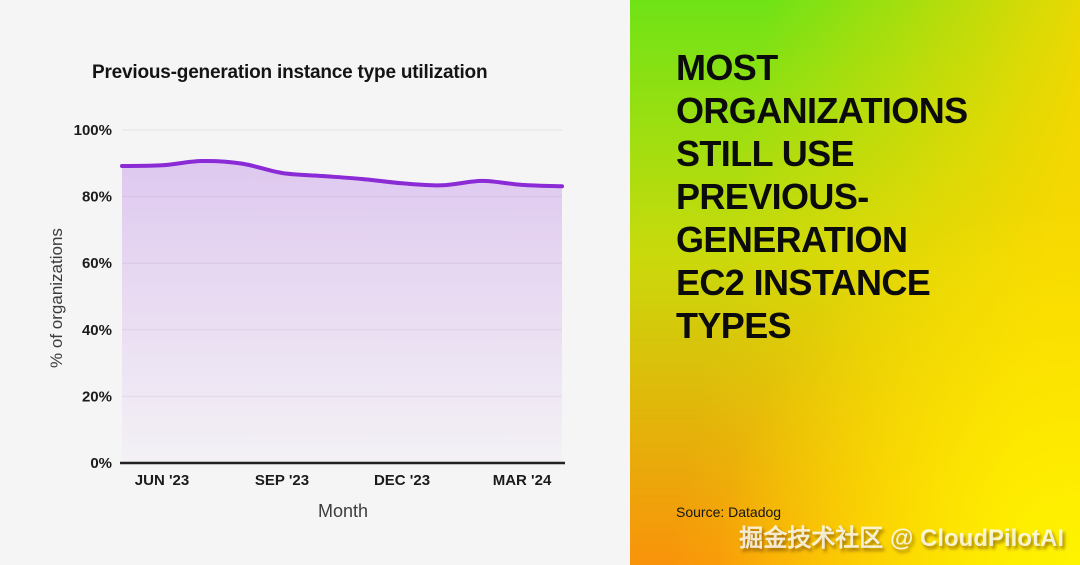 The width and height of the screenshot is (1080, 565). What do you see at coordinates (97, 330) in the screenshot?
I see `y-tick-label: 40%` at bounding box center [97, 330].